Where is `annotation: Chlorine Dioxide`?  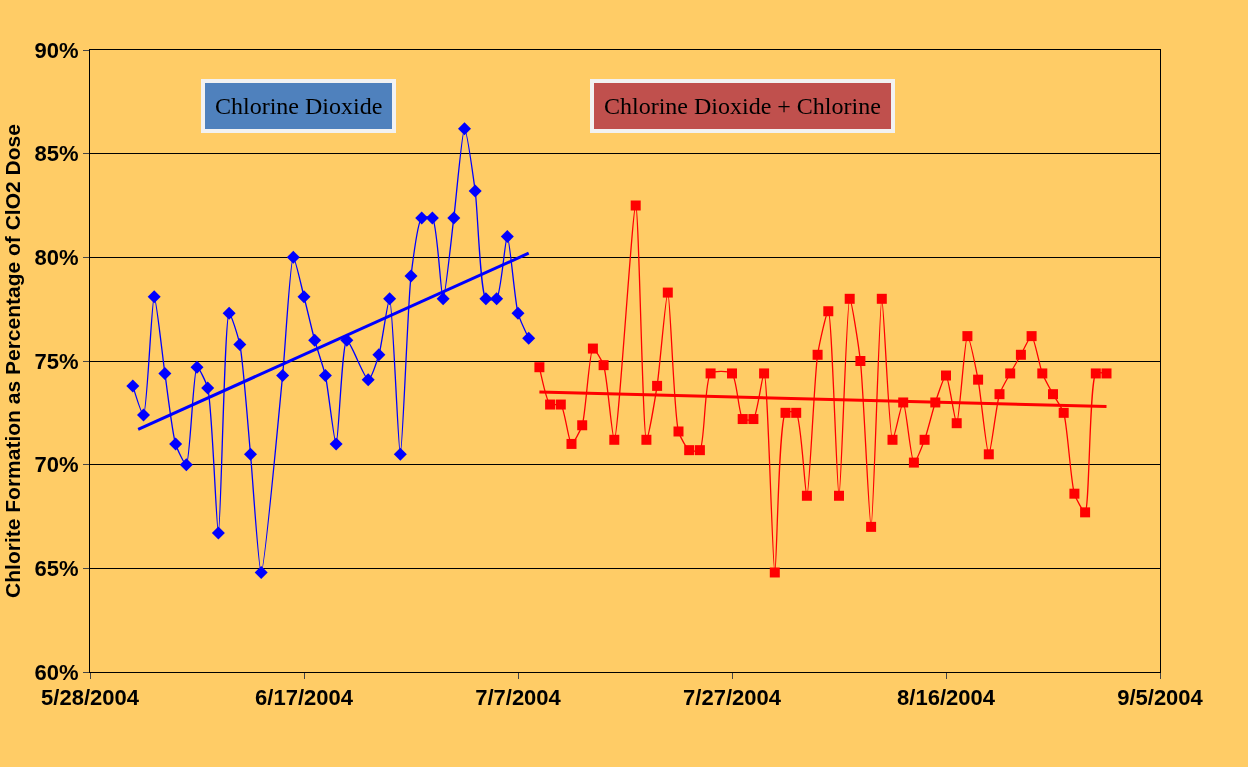
annotation: Chlorine Dioxide is located at coordinates (299, 106).